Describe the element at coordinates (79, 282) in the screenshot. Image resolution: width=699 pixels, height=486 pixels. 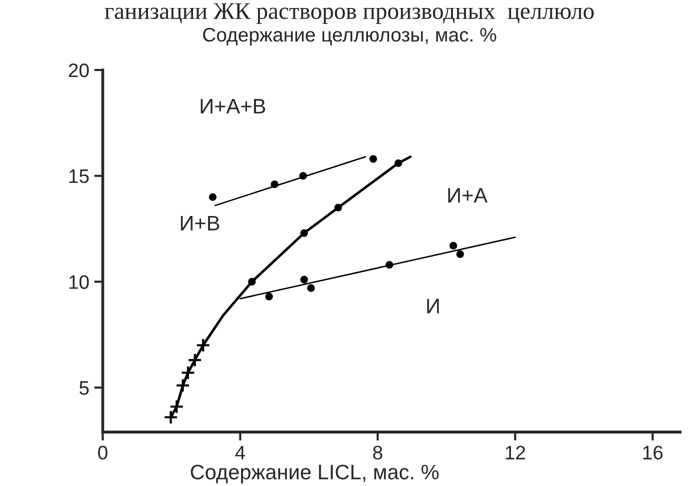
I see `y-tick-label: 10` at that location.